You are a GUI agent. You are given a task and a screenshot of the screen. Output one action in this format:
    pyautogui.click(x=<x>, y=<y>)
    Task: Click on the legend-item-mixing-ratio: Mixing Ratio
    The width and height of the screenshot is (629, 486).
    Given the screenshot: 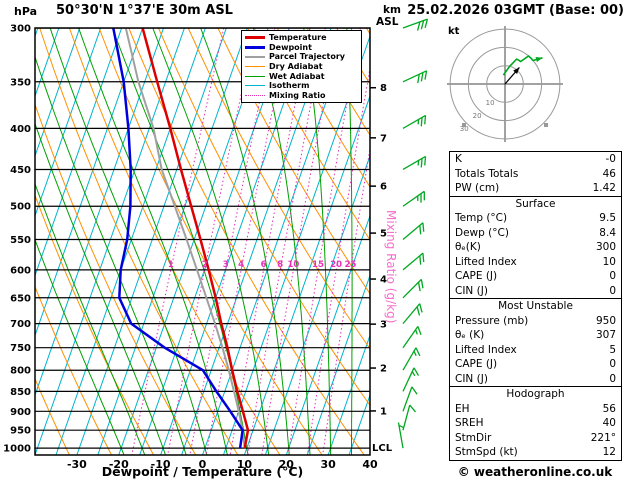 What is the action you would take?
    pyautogui.click(x=301, y=96)
    